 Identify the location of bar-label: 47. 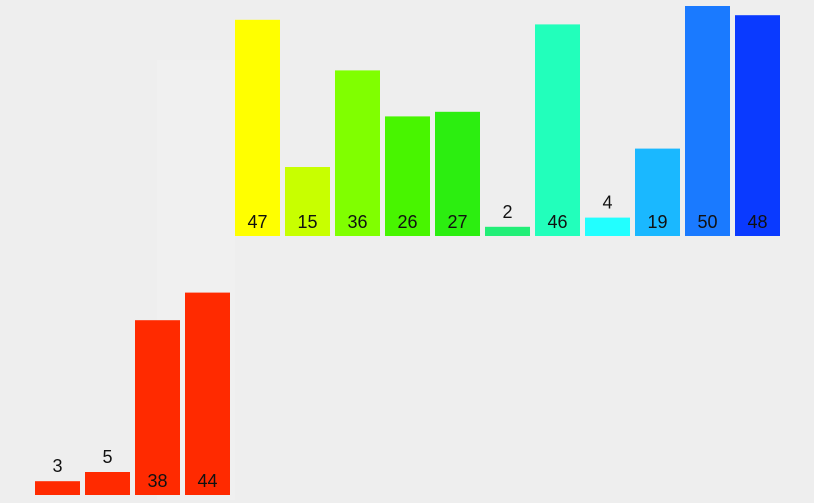
(257, 222).